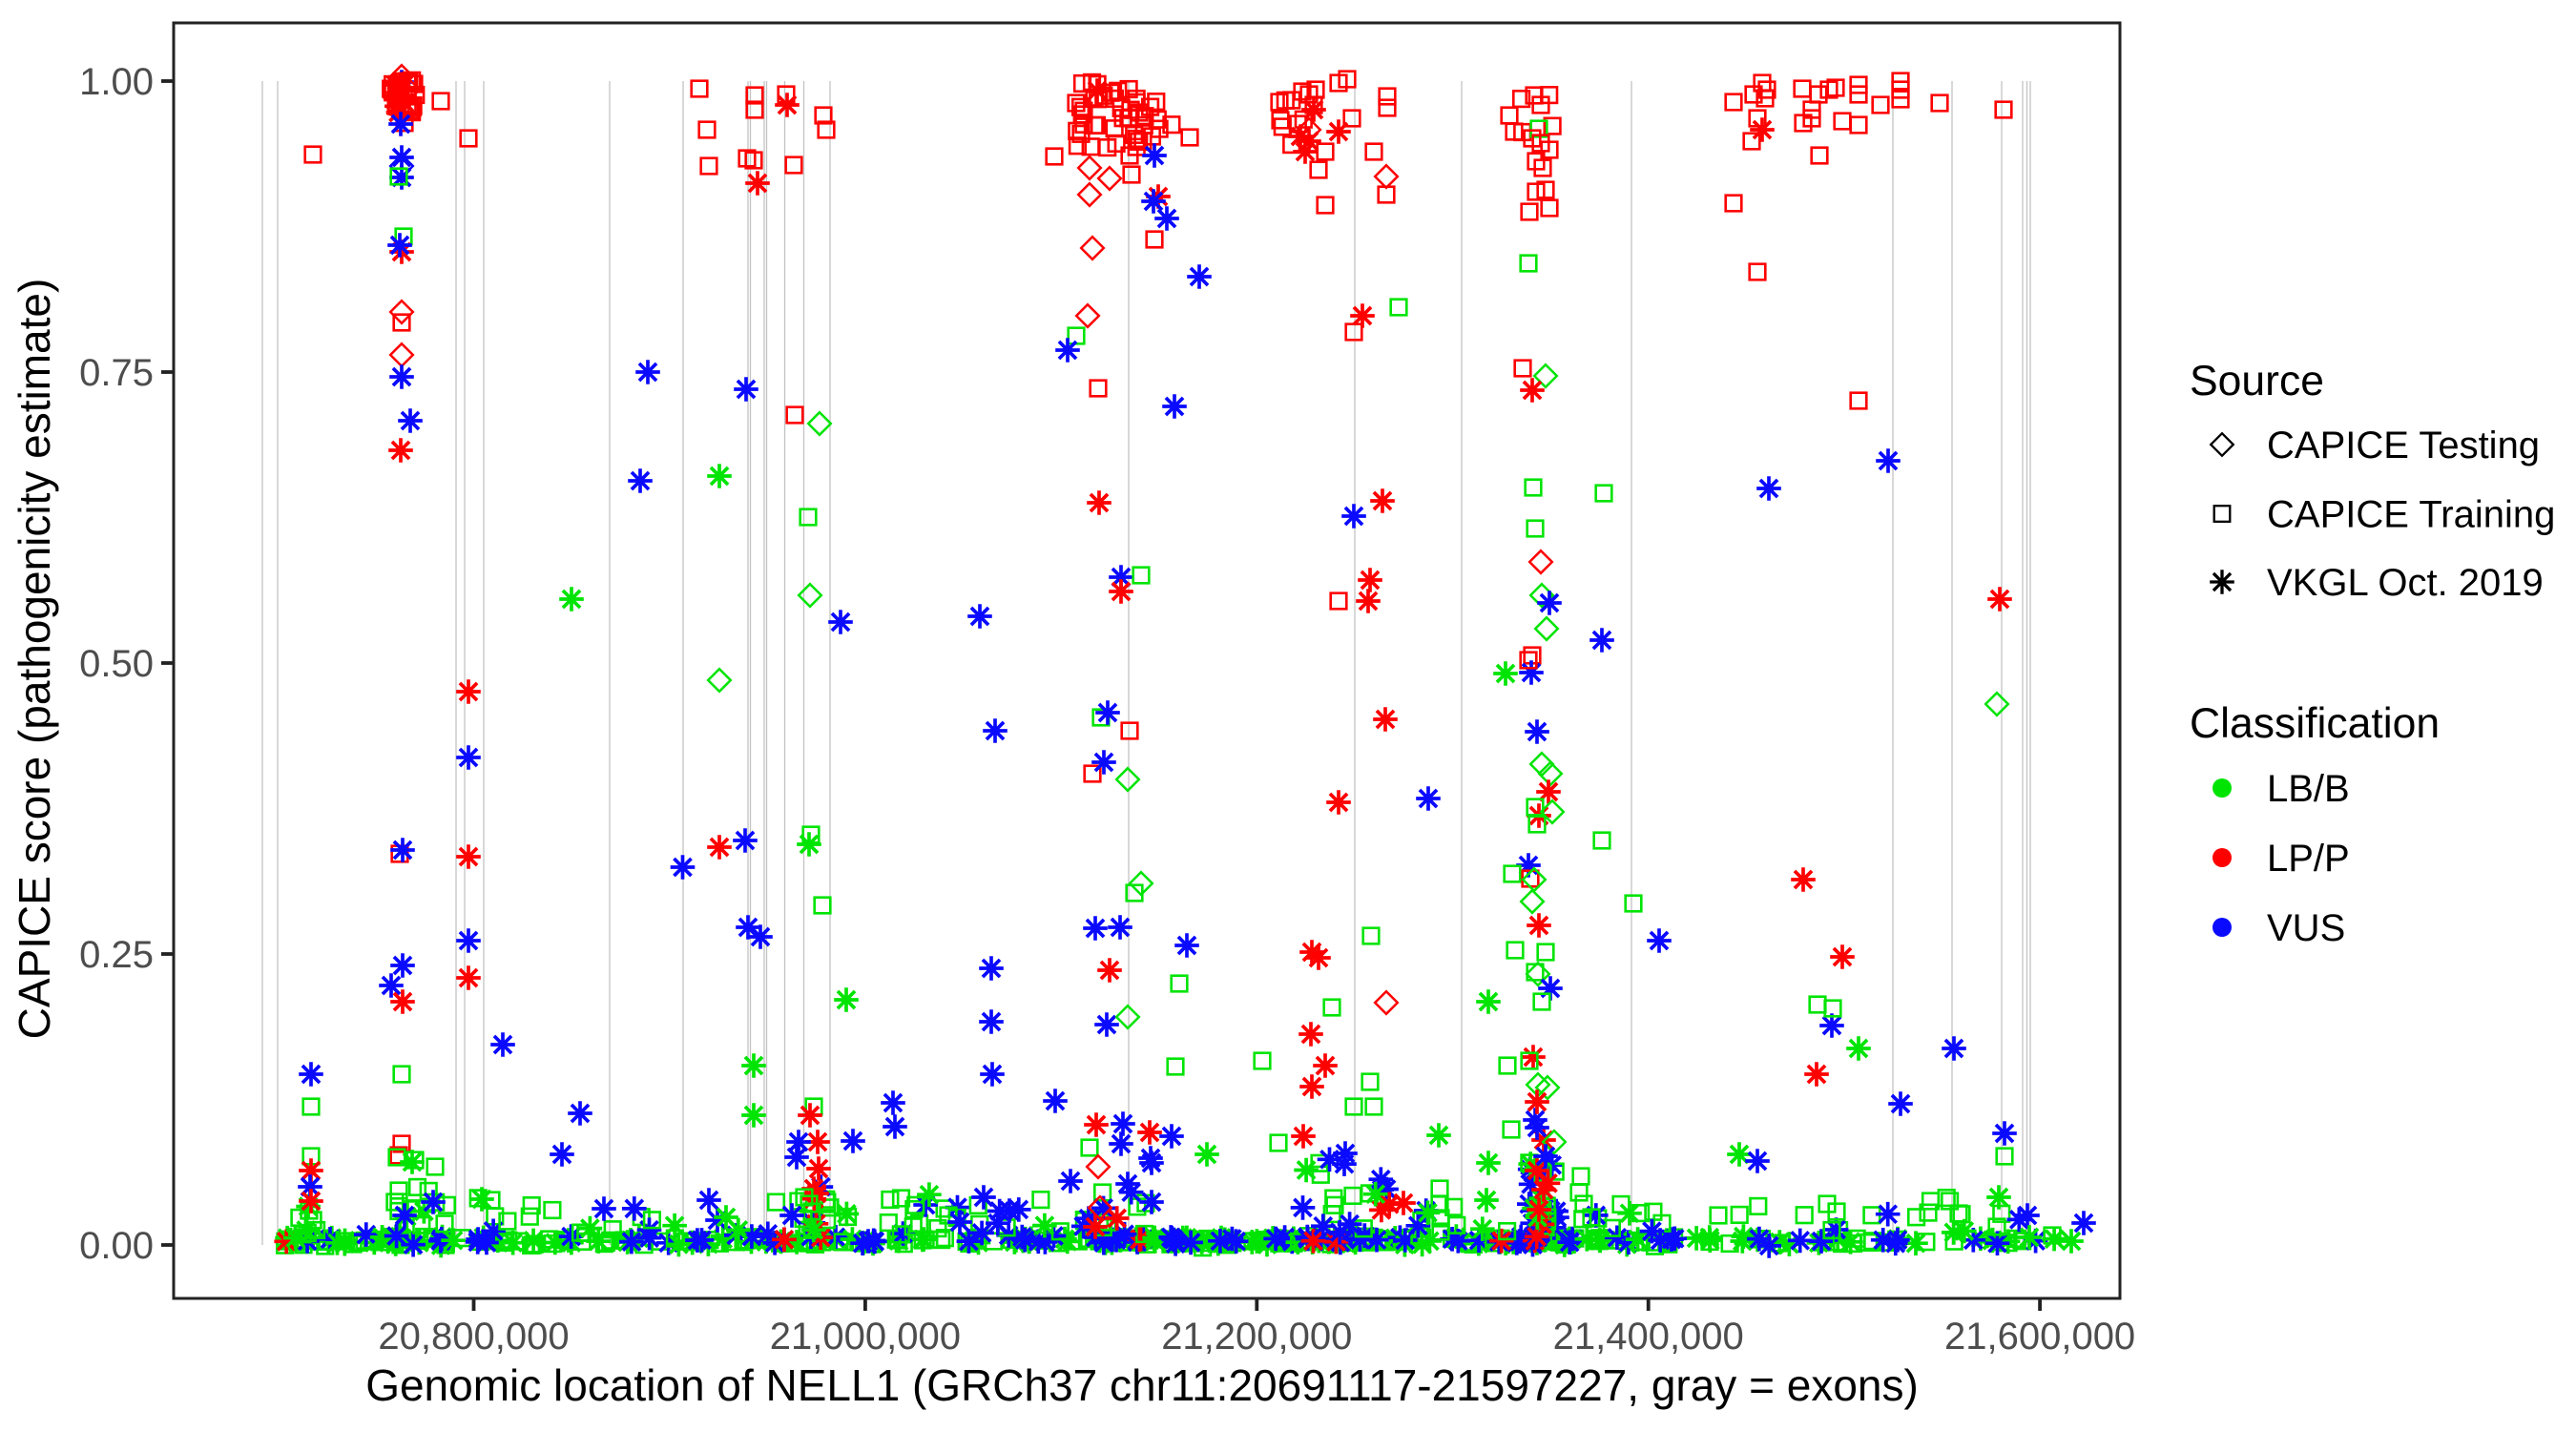 Image resolution: width=2576 pixels, height=1431 pixels. I want to click on svg-text: 21,000,000, so click(865, 1337).